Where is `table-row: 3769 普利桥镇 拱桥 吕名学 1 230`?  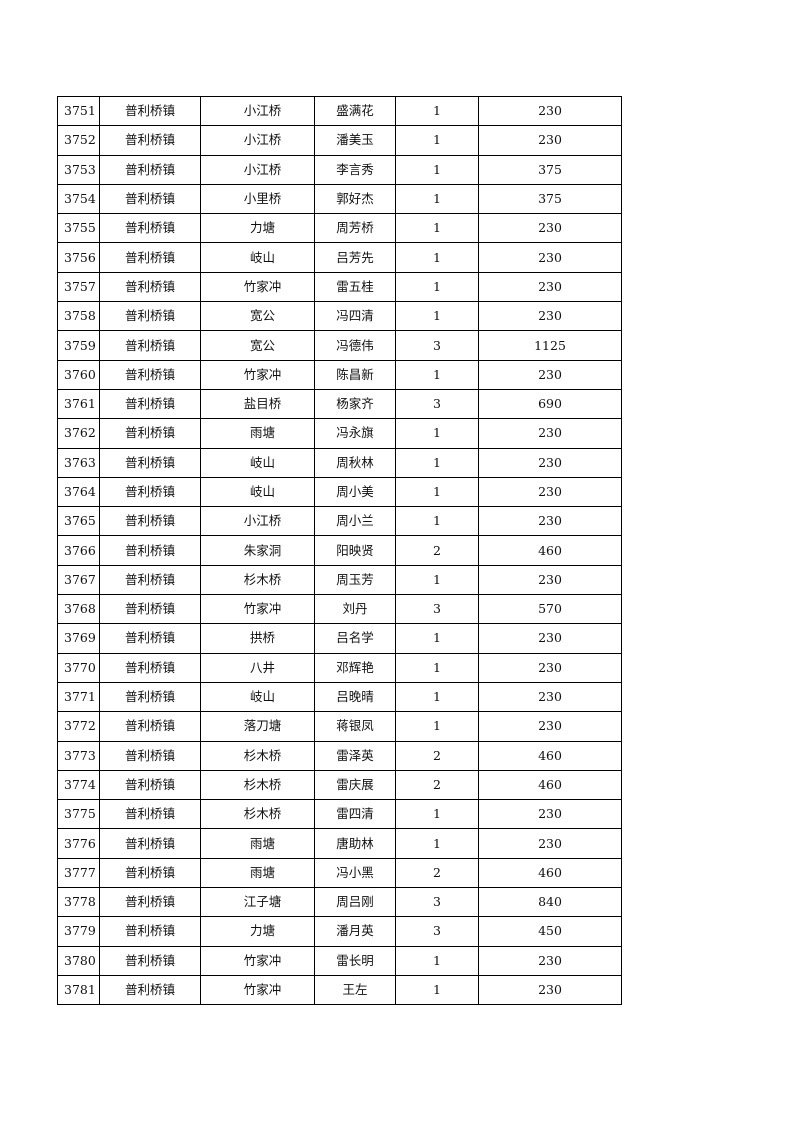 table-row: 3769 普利桥镇 拱桥 吕名学 1 230 is located at coordinates (339, 638).